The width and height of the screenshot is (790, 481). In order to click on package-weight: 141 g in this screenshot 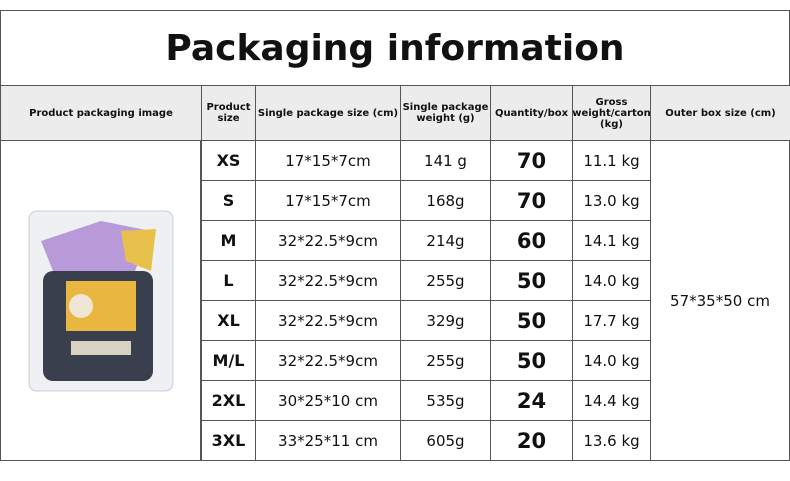, I will do `click(445, 160)`.